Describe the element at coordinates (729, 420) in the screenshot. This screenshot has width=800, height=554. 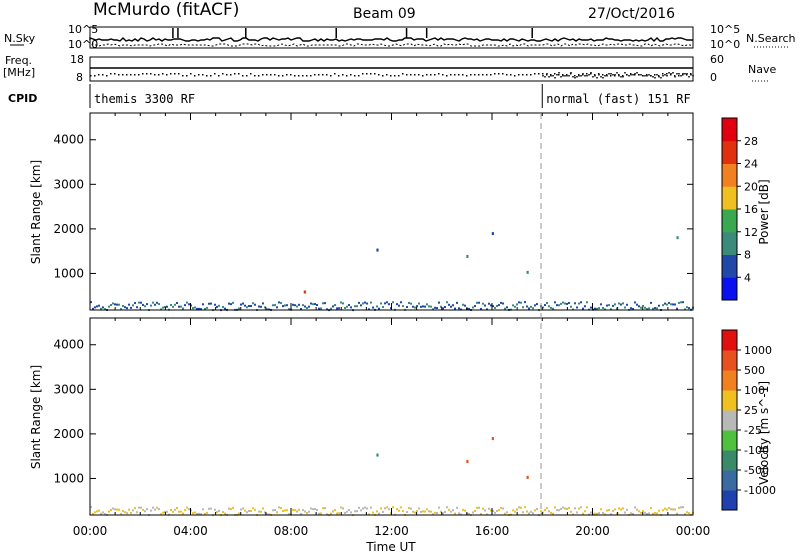
I see `colorbar-frame` at that location.